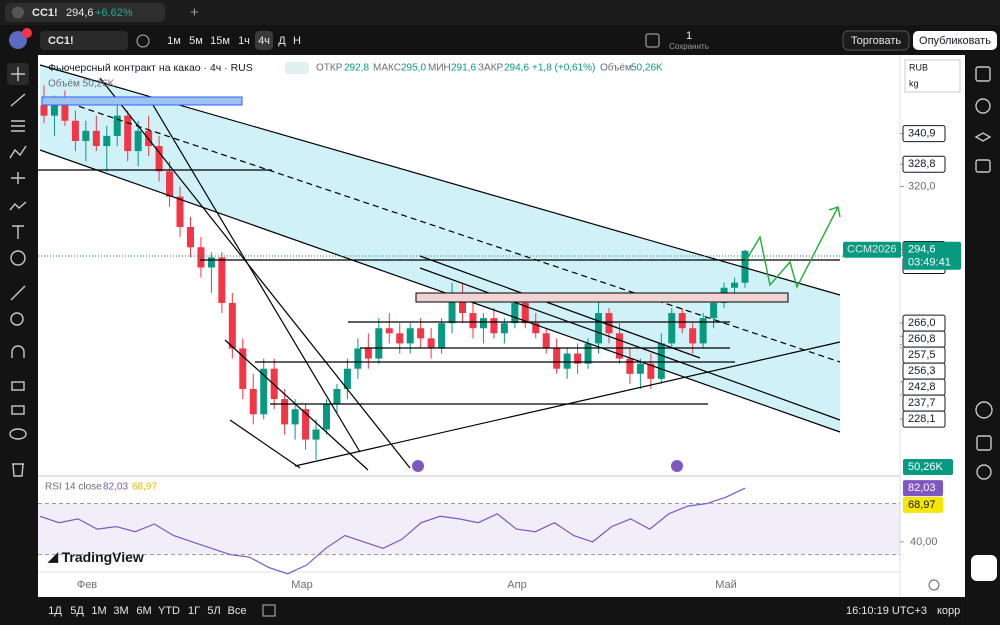  Describe the element at coordinates (120, 611) in the screenshot. I see `range: 3М` at that location.